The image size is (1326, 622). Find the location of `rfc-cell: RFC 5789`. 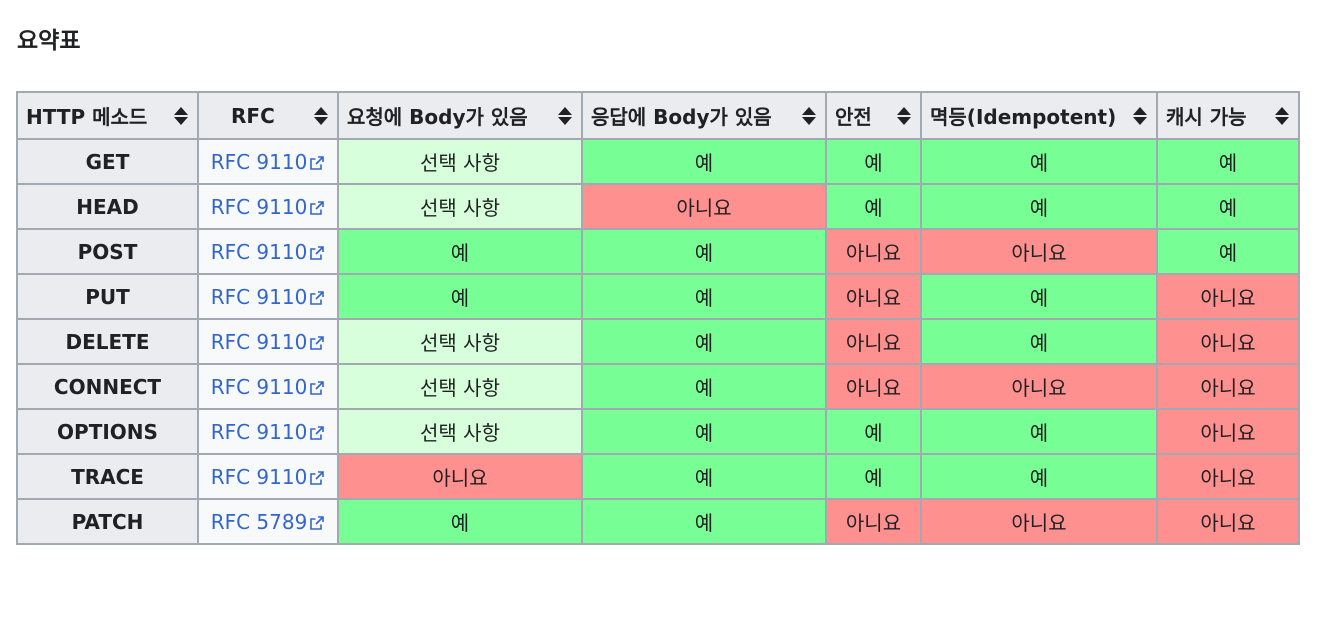

rfc-cell: RFC 5789 is located at coordinates (268, 521).